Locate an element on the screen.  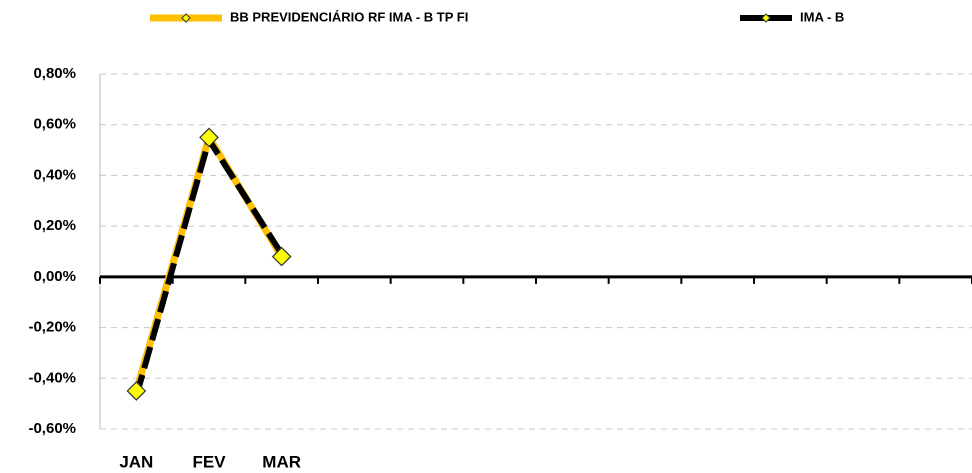
series-line is located at coordinates (209, 266).